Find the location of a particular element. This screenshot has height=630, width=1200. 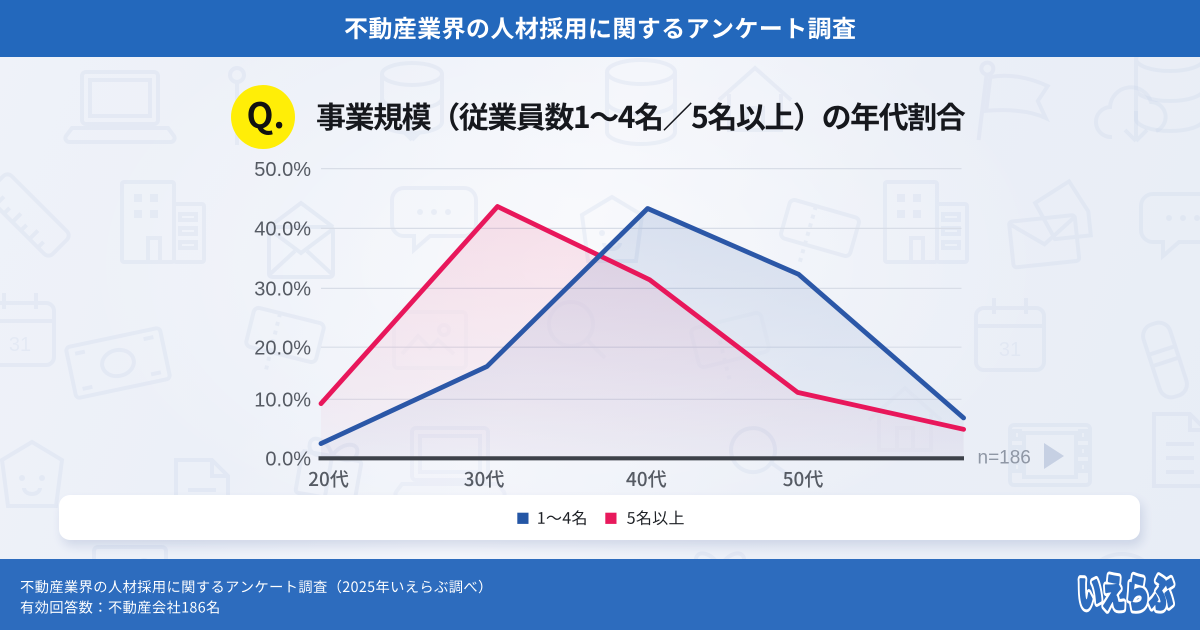

svg-text: 20.0% is located at coordinates (282, 349).